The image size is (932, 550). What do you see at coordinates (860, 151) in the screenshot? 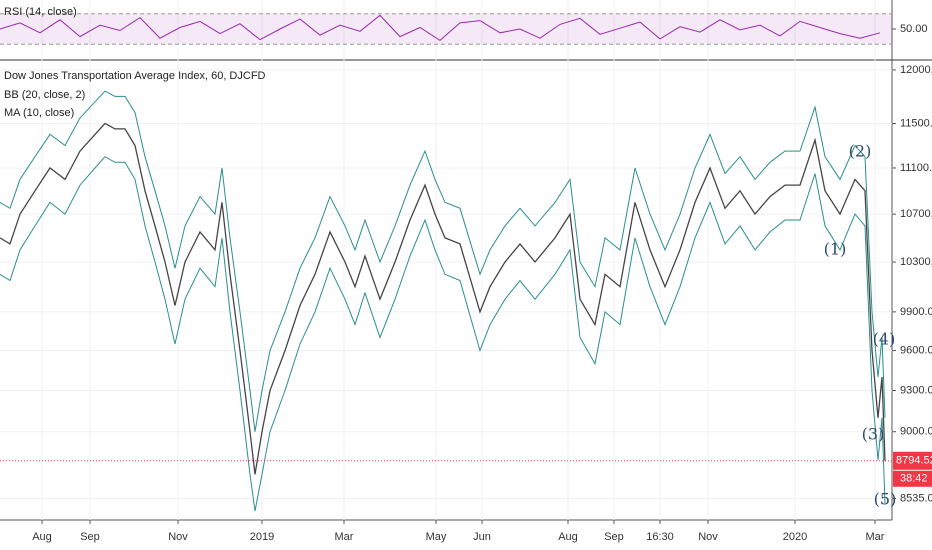
I see `wave-label: (2)` at bounding box center [860, 151].